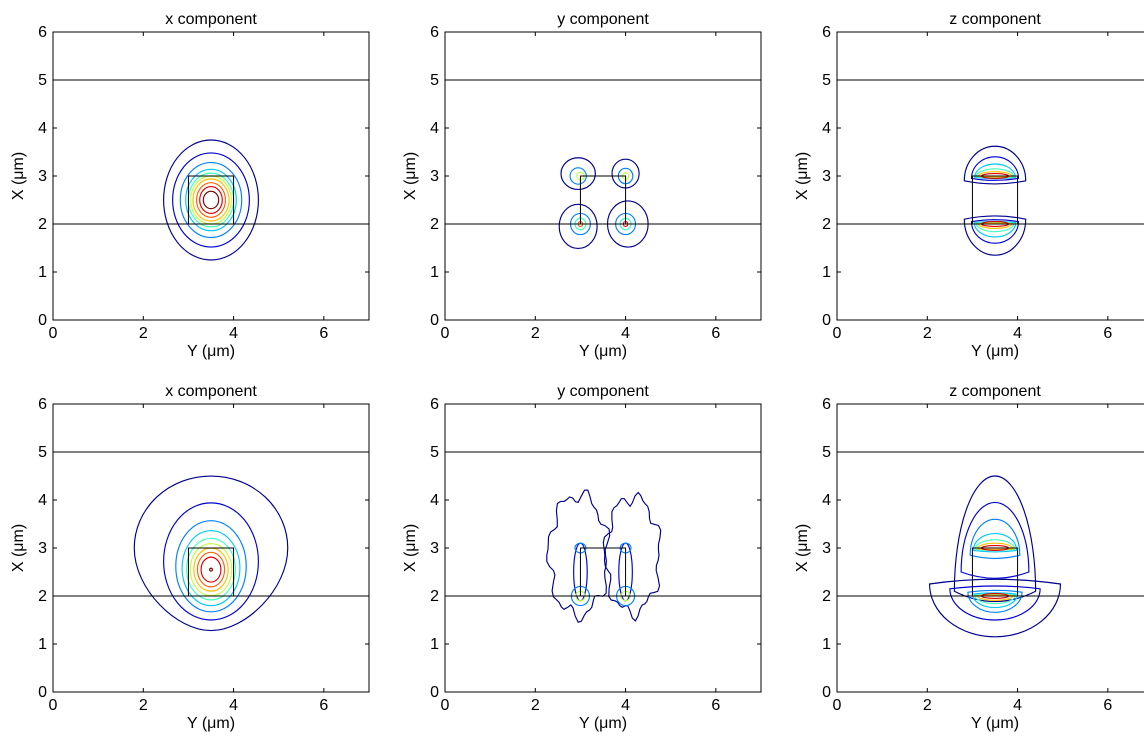  I want to click on chart-panel-5: 0 2 4 6 0 1 2 3 4 5 6 y component Y (μm) X (μm), so click(582, 557).